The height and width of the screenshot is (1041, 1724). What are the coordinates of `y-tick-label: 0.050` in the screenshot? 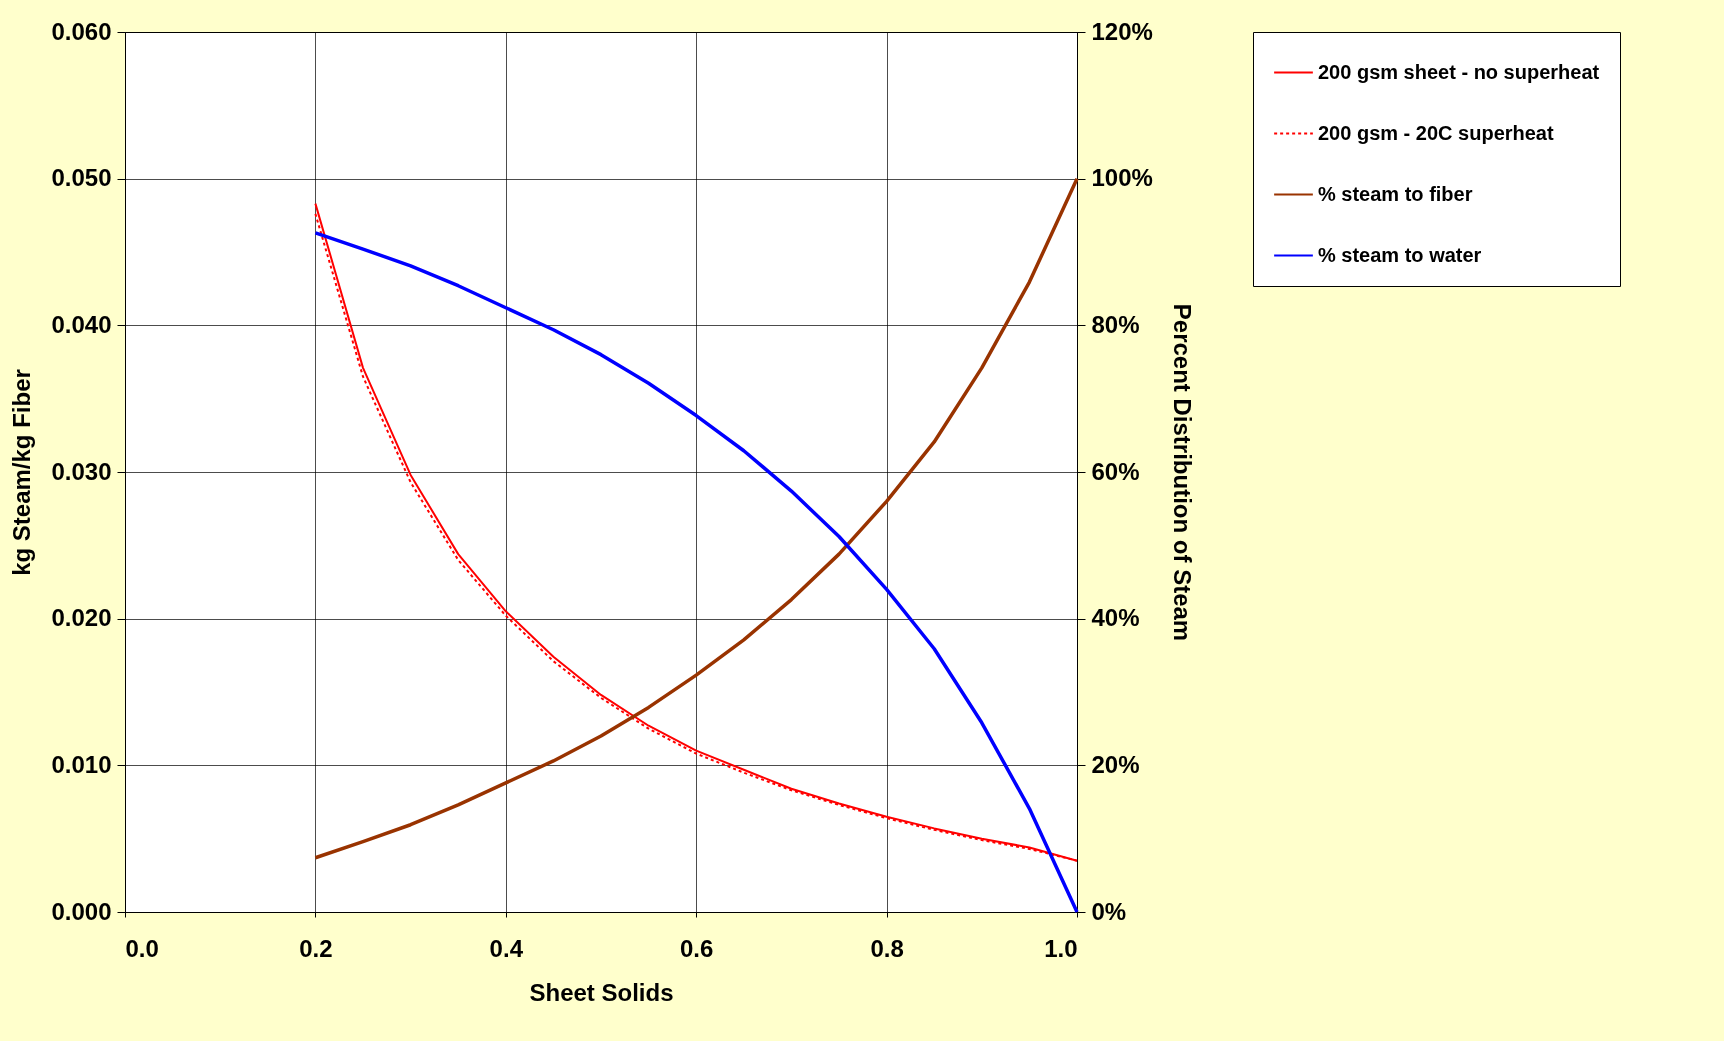 It's located at (81, 178).